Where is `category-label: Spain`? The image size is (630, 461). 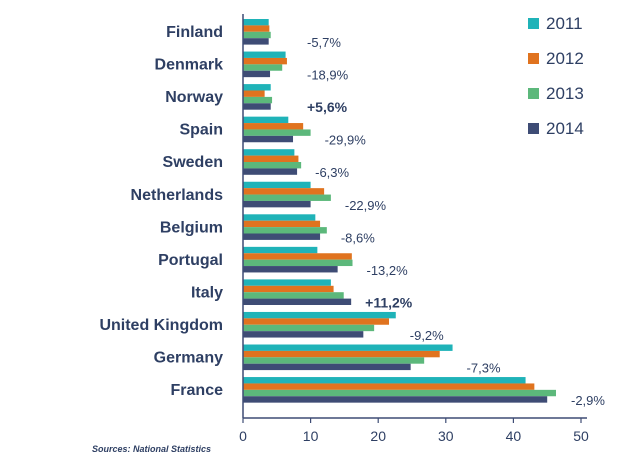 category-label: Spain is located at coordinates (201, 130).